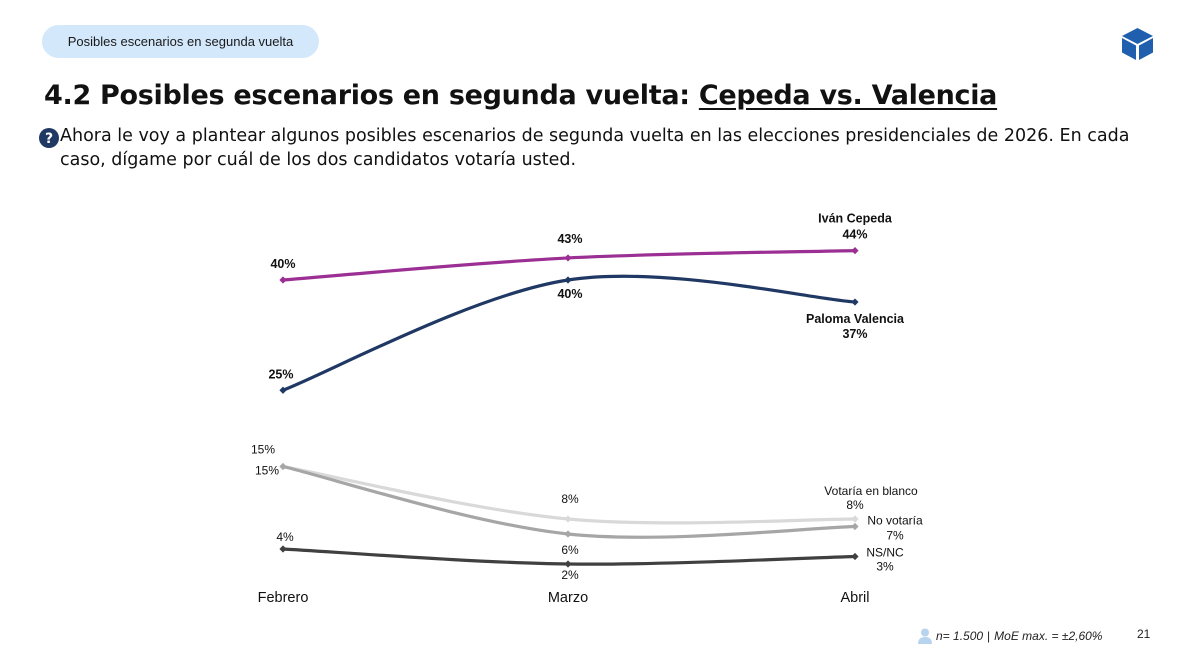 Image resolution: width=1200 pixels, height=665 pixels. What do you see at coordinates (282, 264) in the screenshot?
I see `data-label-ivan-cepeda-0: 40%` at bounding box center [282, 264].